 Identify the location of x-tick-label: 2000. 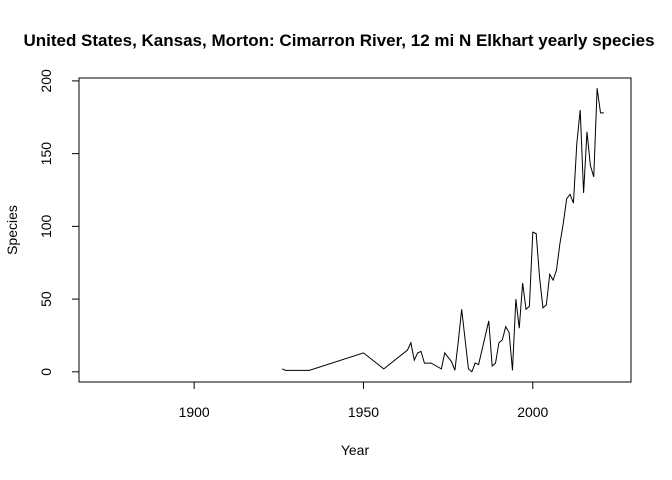
(532, 412).